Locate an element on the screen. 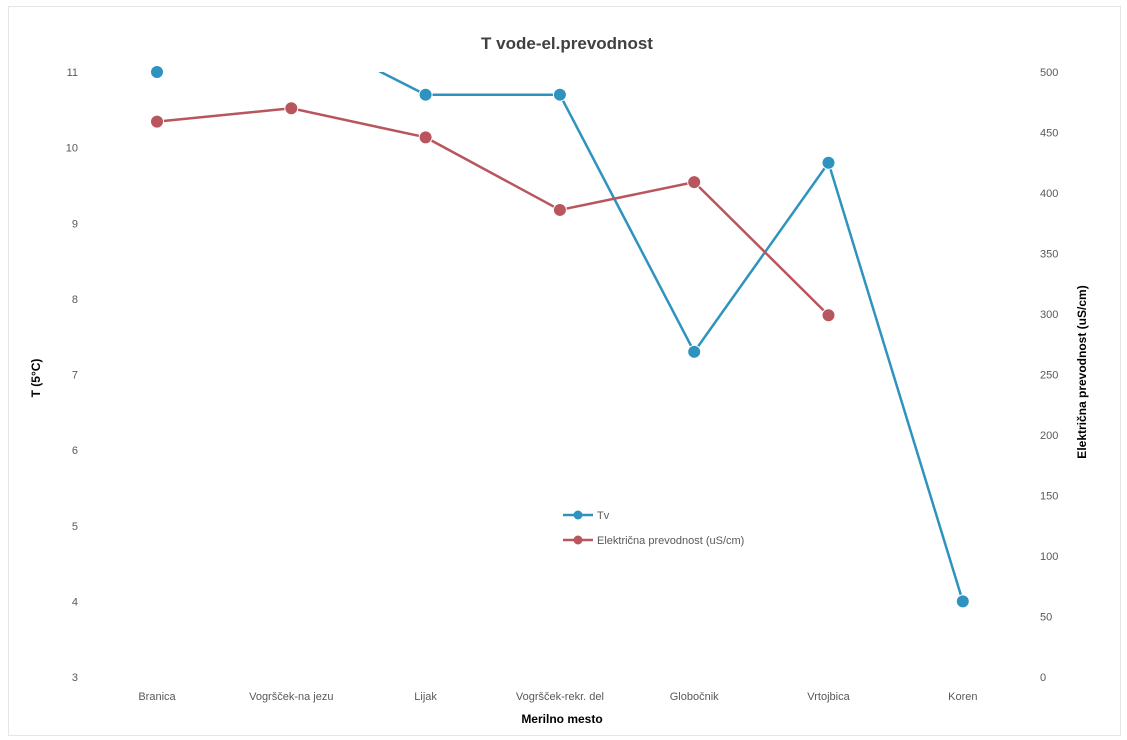 The width and height of the screenshot is (1127, 740). x-tick-label: Branica is located at coordinates (157, 697).